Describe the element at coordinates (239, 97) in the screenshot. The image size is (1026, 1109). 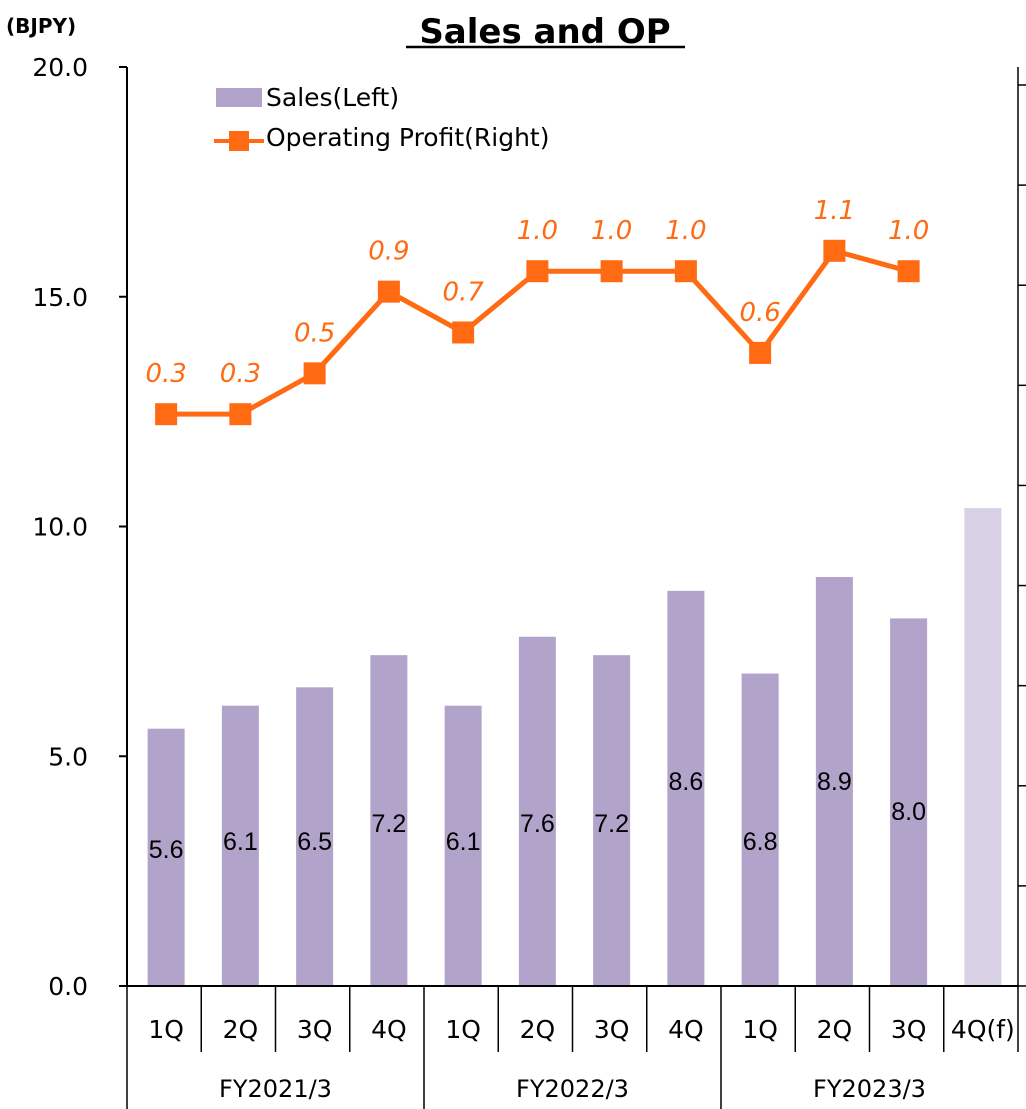
I see `legend-sales-swatch` at that location.